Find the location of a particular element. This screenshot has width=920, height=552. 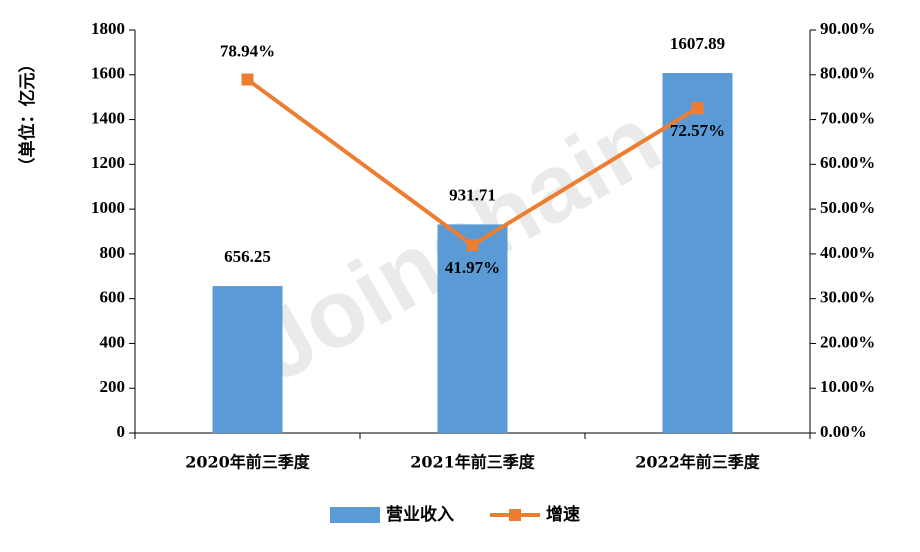

line-value-label: 78.94% is located at coordinates (247, 50).